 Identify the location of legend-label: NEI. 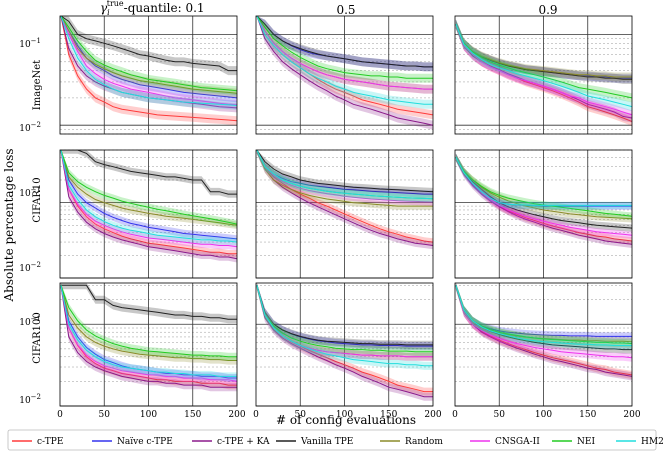
(586, 442).